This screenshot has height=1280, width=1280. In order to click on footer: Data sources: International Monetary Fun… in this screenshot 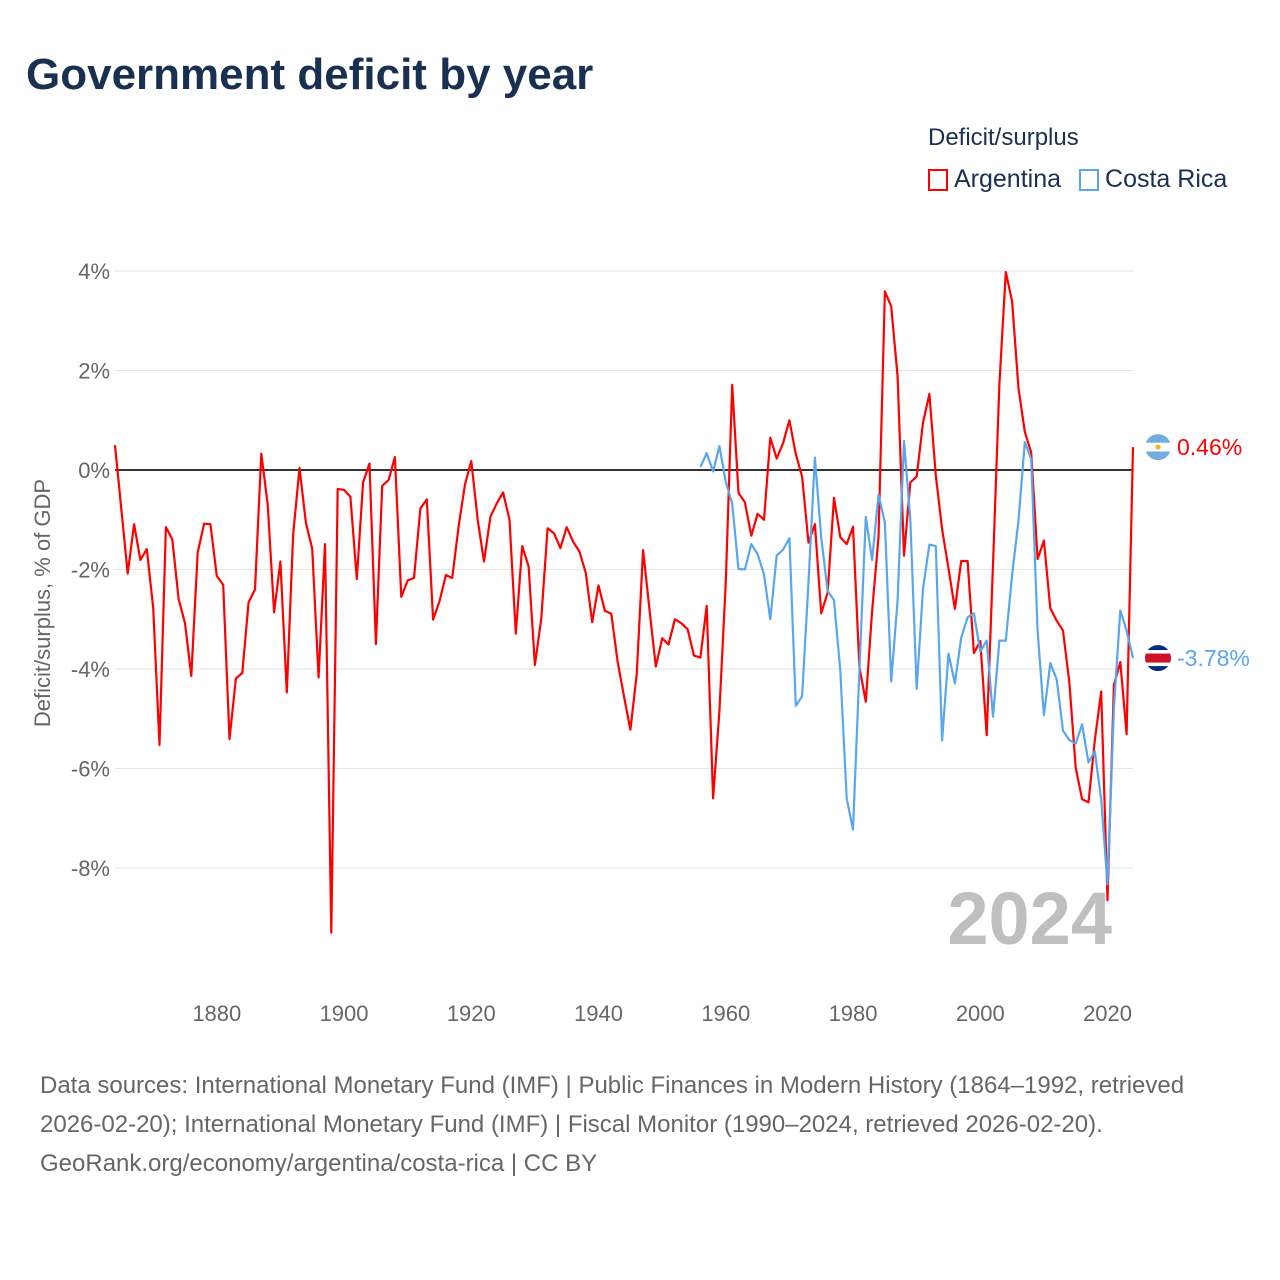, I will do `click(640, 1124)`.